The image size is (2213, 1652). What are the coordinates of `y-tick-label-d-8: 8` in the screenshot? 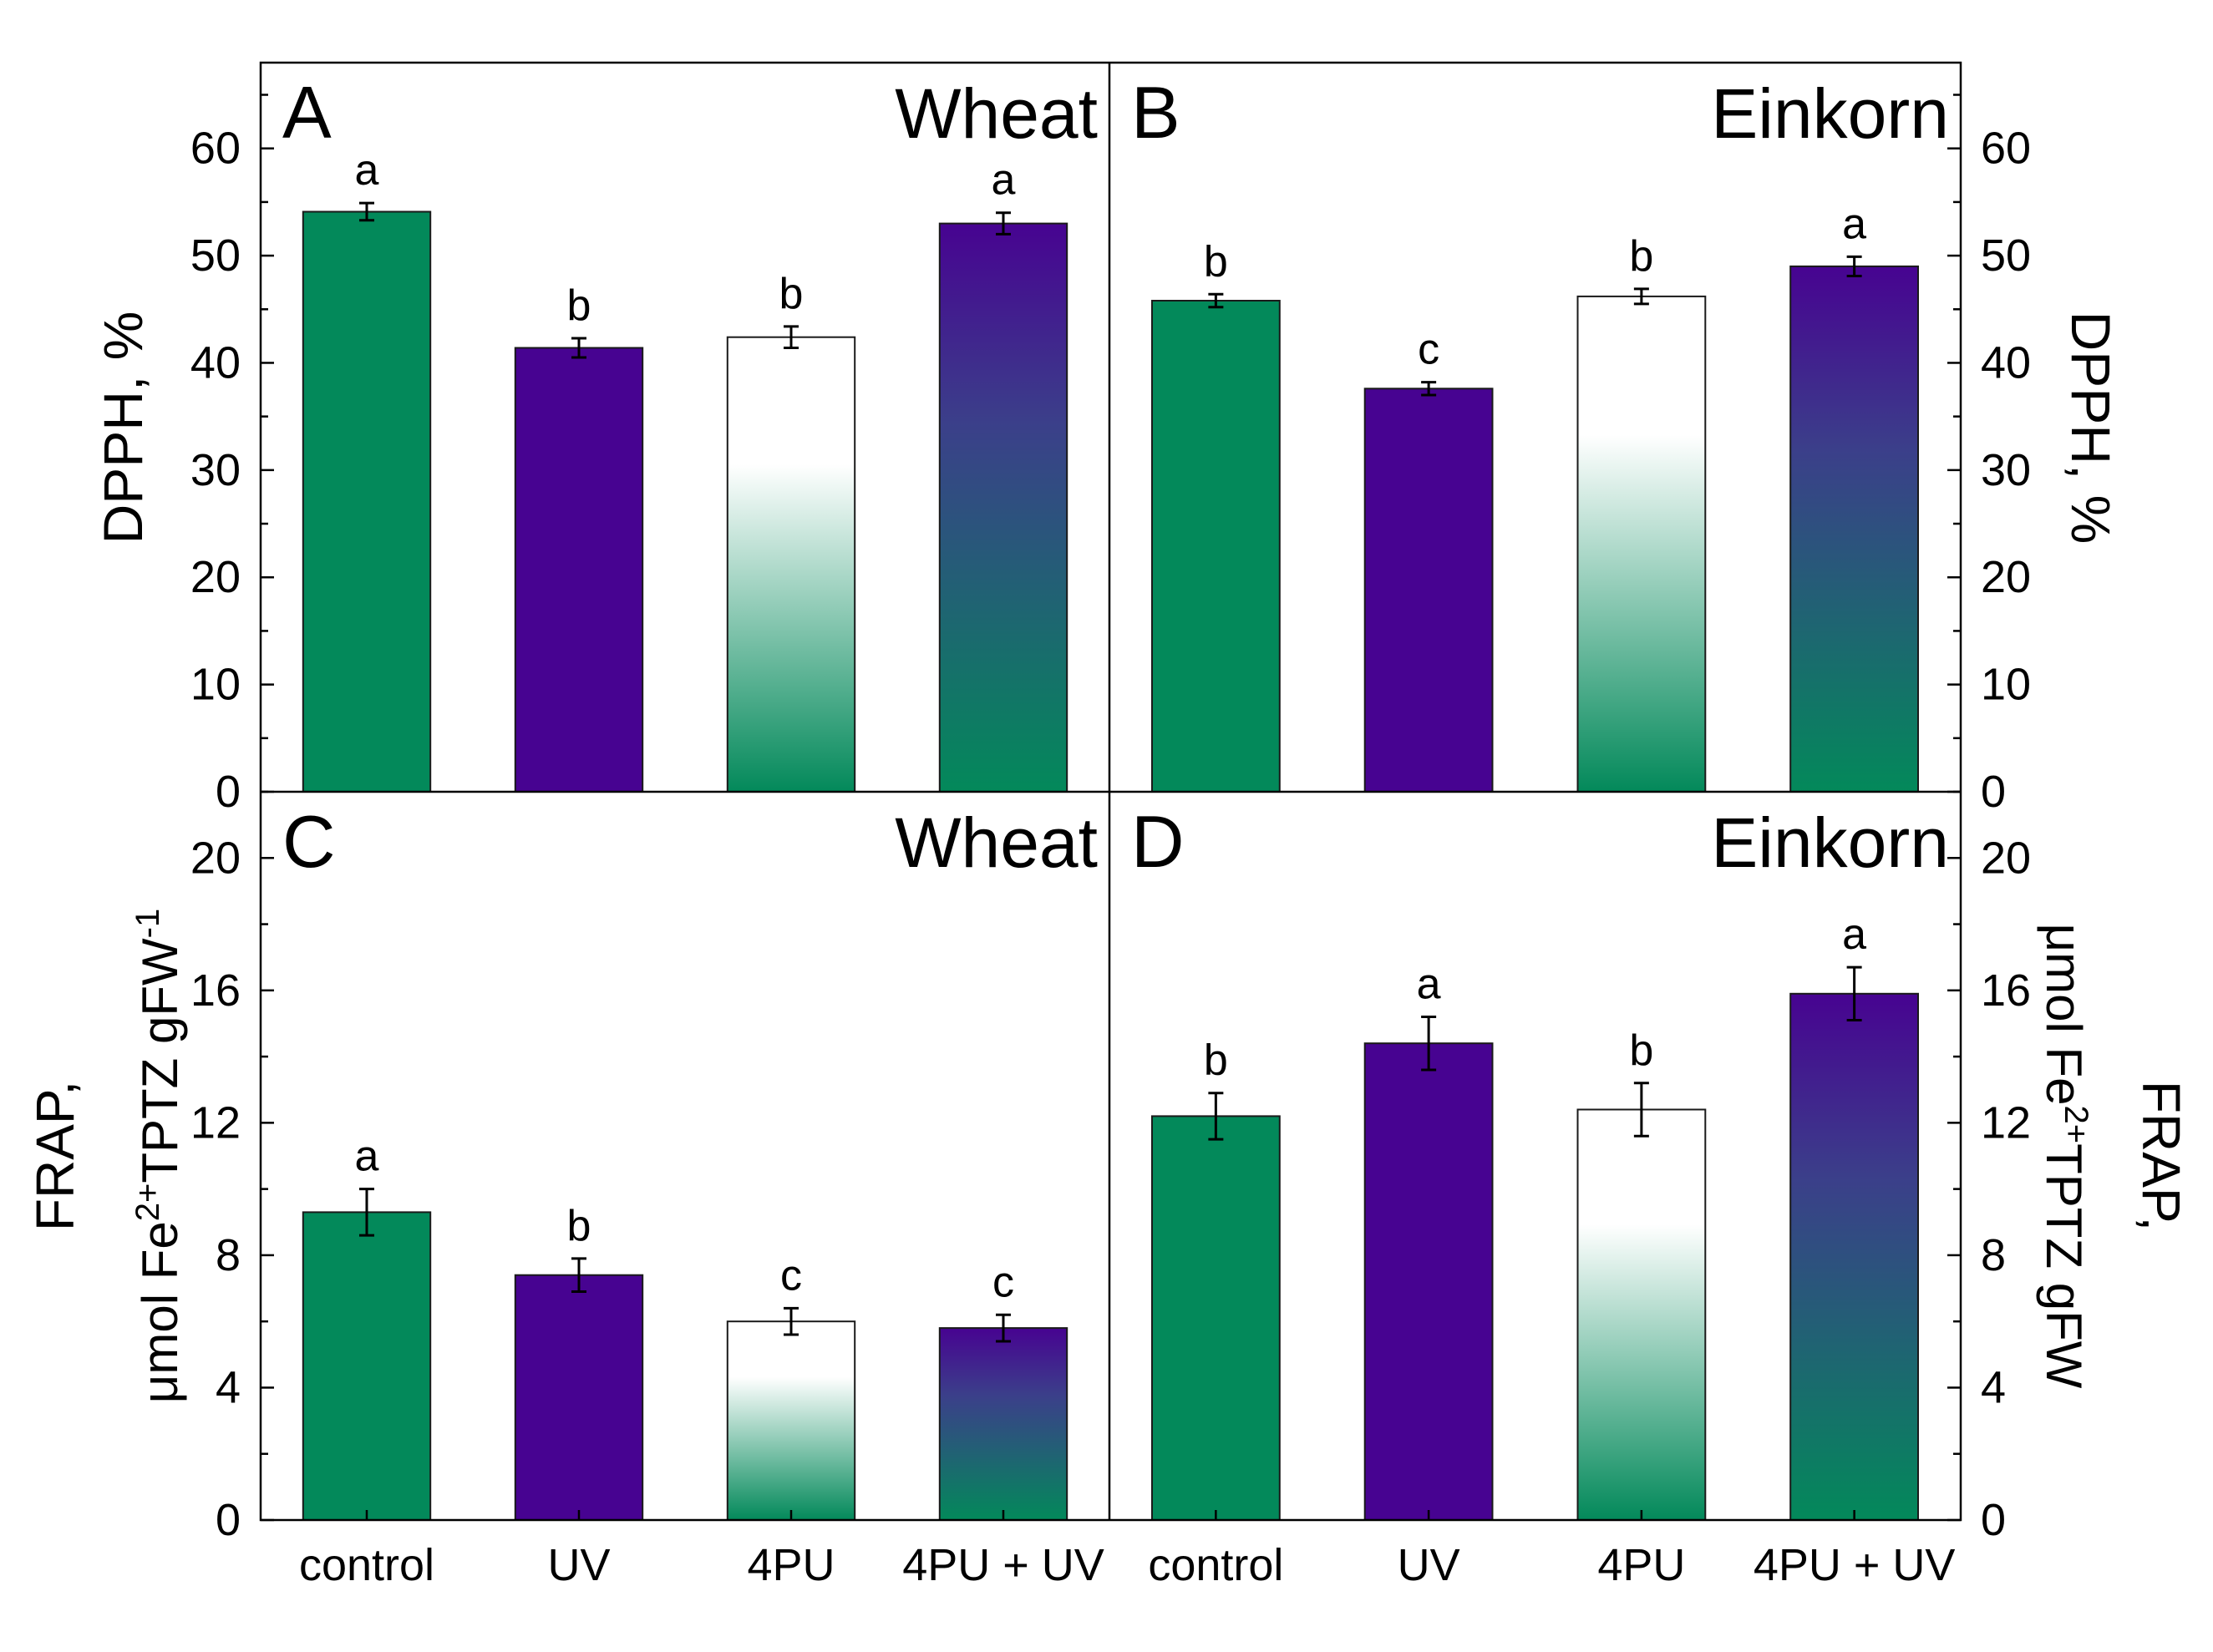 It's located at (1994, 1255).